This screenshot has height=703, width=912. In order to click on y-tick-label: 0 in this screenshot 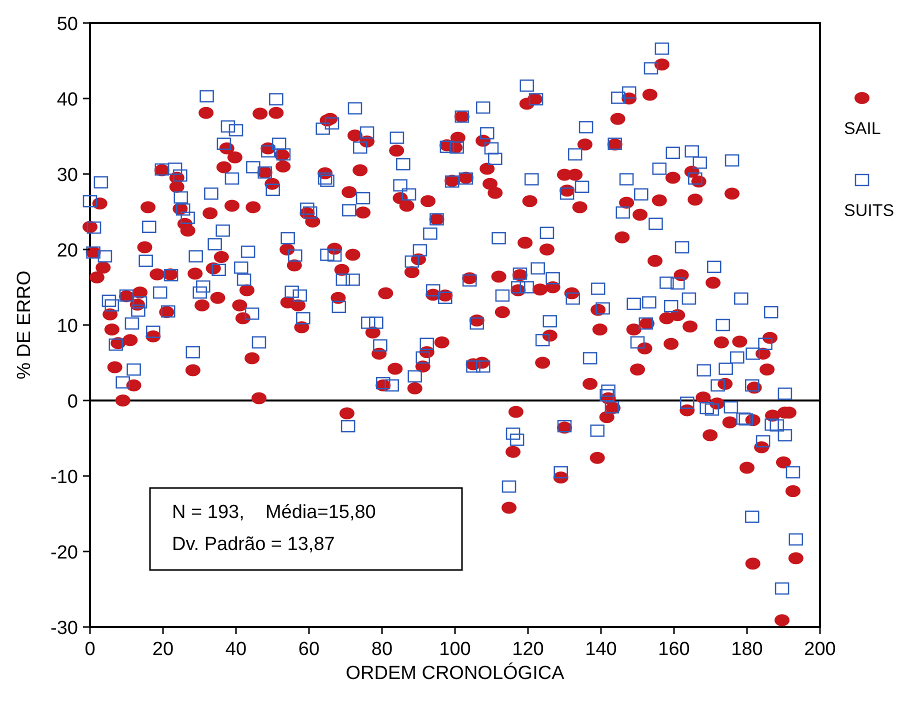, I will do `click(72, 402)`.